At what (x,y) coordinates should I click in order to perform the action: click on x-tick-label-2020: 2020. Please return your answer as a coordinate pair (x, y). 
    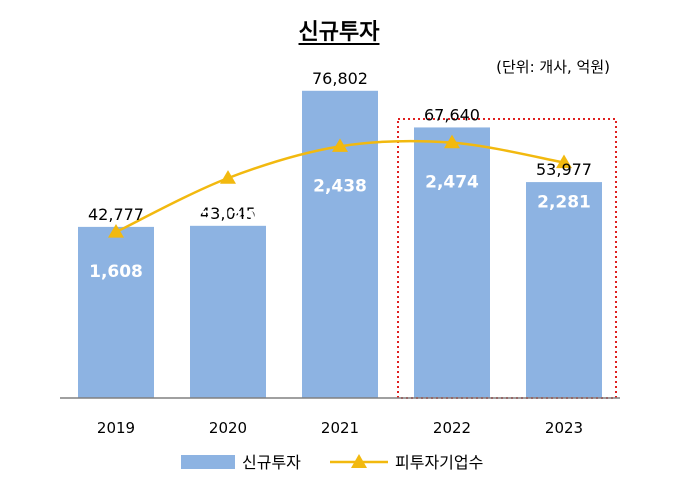
    Looking at the image, I should click on (228, 428).